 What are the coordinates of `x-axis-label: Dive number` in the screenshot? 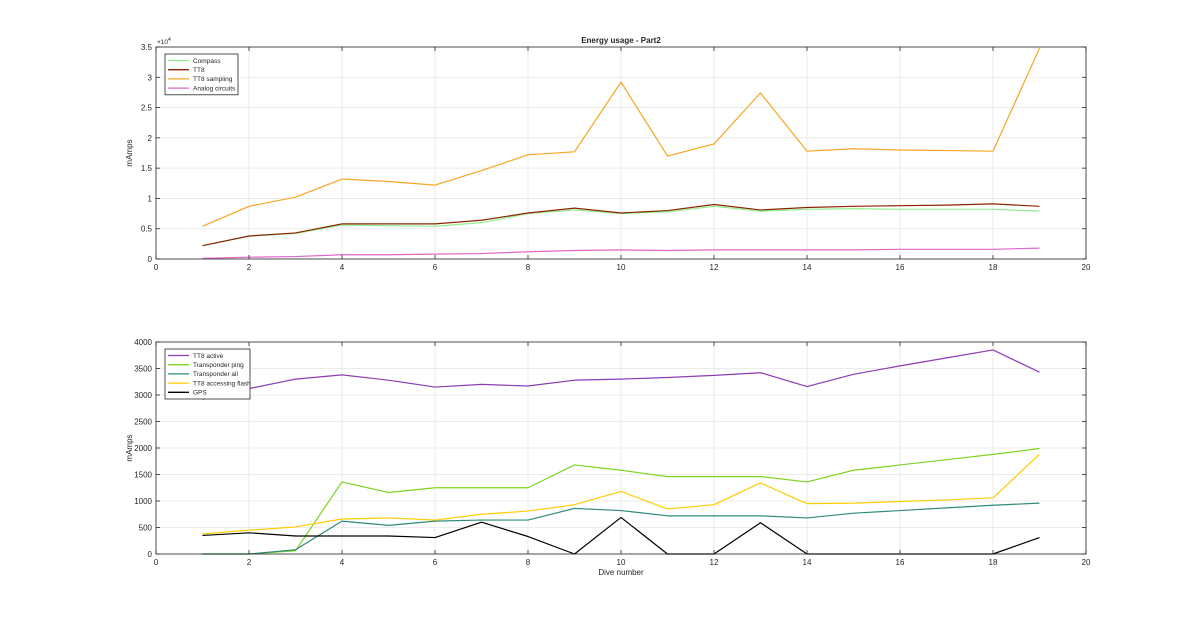 It's located at (621, 572).